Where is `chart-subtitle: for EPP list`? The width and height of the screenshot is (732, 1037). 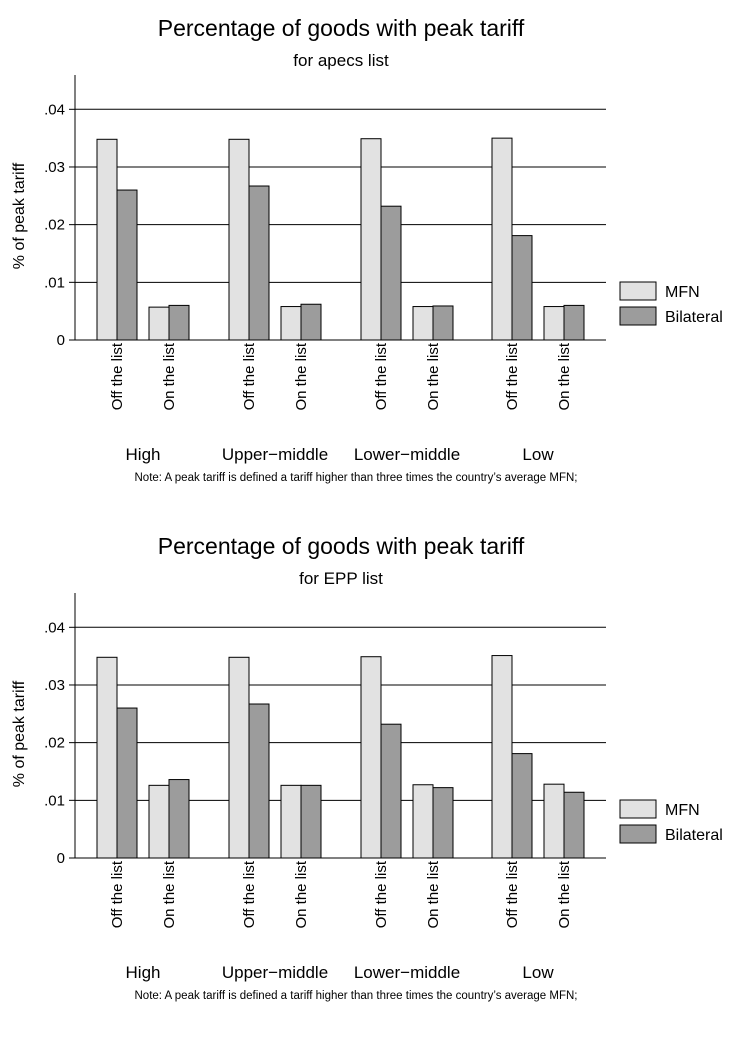
chart-subtitle: for EPP list is located at coordinates (341, 578).